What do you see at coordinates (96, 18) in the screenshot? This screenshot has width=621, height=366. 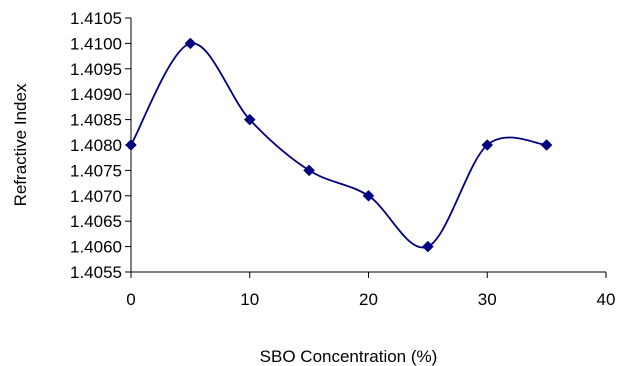 I see `y-tick-label: 1.4105` at bounding box center [96, 18].